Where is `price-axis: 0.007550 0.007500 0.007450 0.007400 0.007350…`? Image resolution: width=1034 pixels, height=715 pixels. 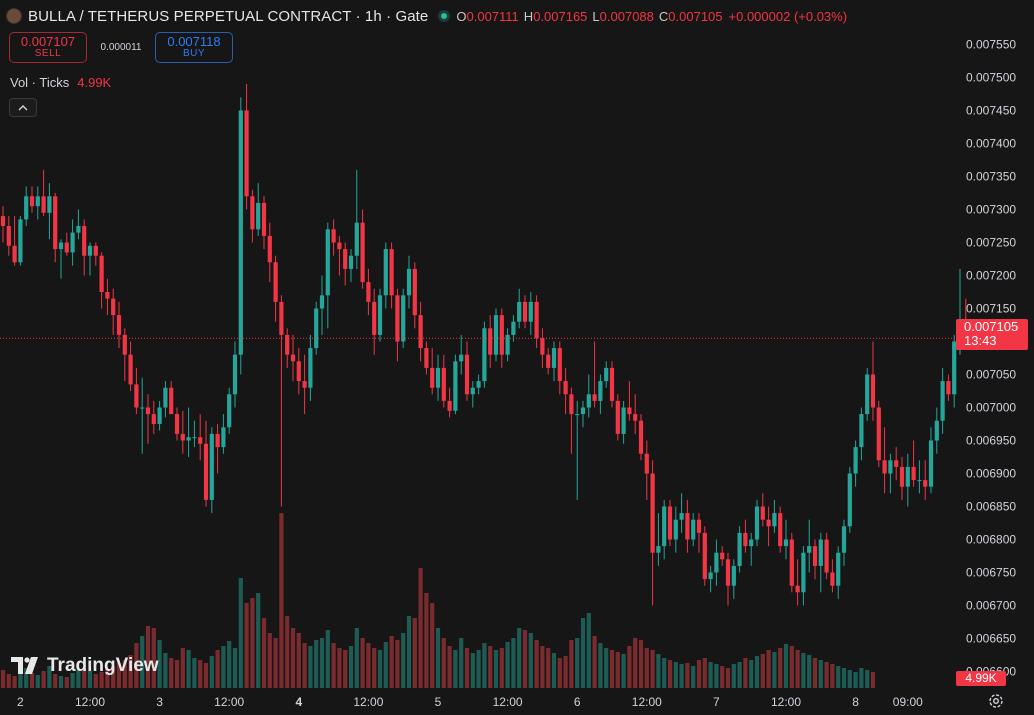
price-axis: 0.007550 0.007500 0.007450 0.007400 0.007350… is located at coordinates (991, 358).